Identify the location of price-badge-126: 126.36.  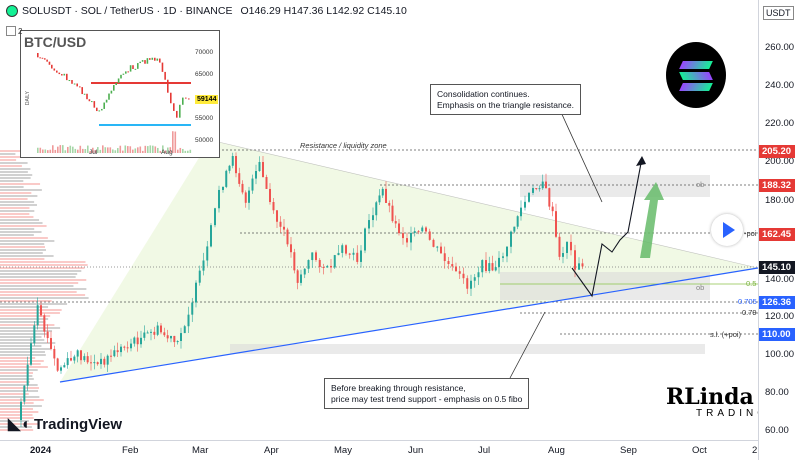
(777, 302).